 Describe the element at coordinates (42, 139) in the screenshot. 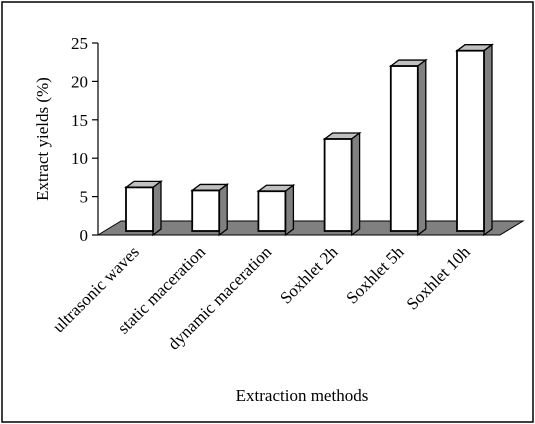

I see `y-axis-title: Extract yields (%)` at that location.